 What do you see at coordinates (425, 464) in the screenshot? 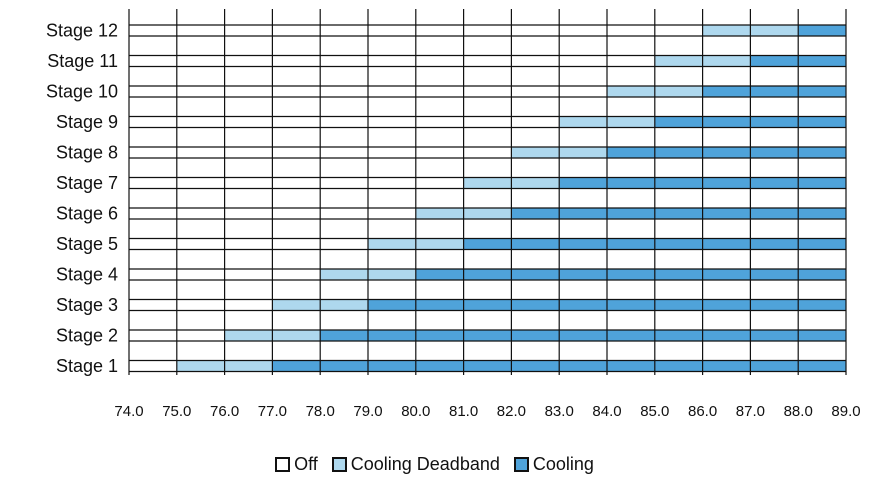
I see `legend-label-cooling-deadband: Cooling Deadband` at bounding box center [425, 464].